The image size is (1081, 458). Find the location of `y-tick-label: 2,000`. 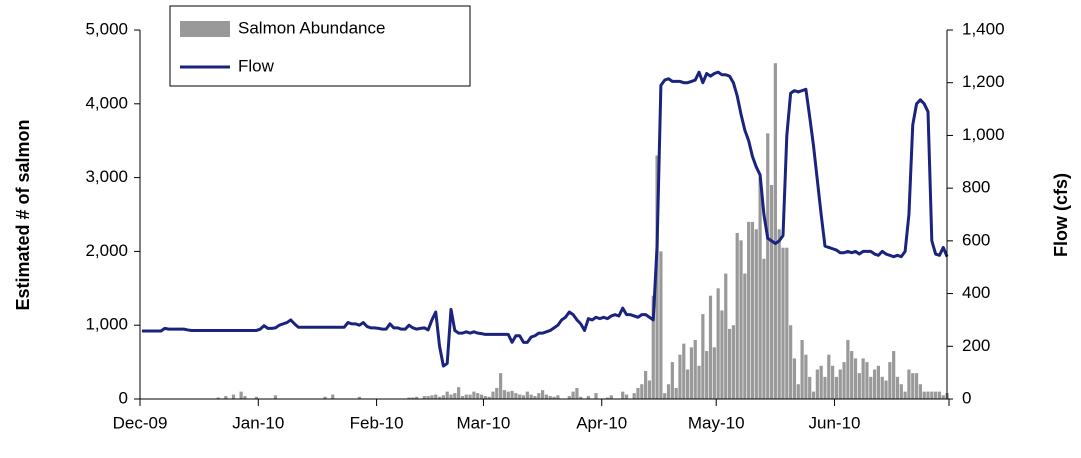

y-tick-label: 2,000 is located at coordinates (106, 250).